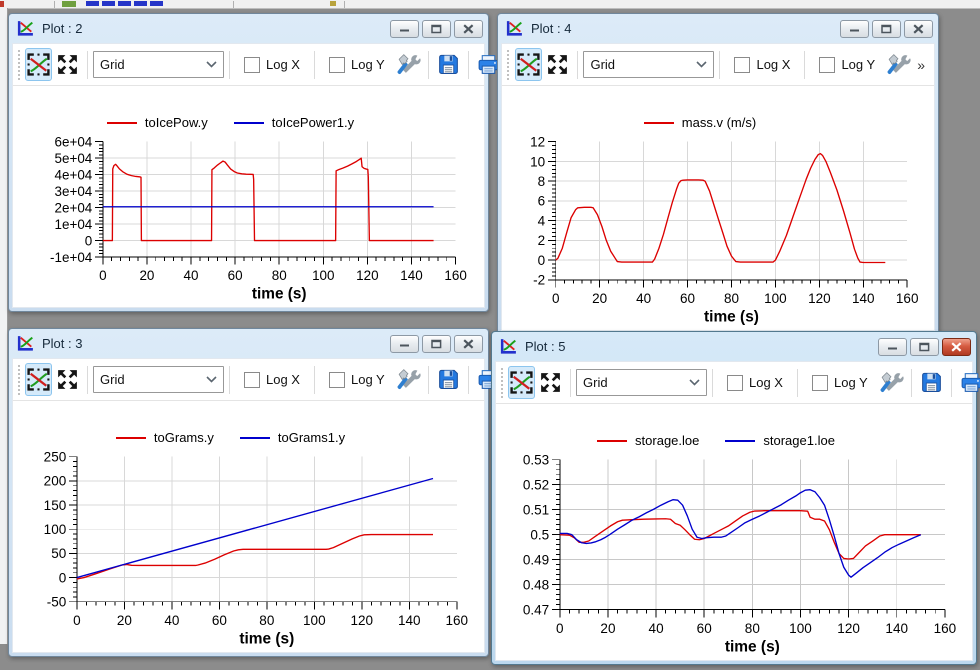 The width and height of the screenshot is (980, 670). What do you see at coordinates (969, 382) in the screenshot?
I see `print-button` at bounding box center [969, 382].